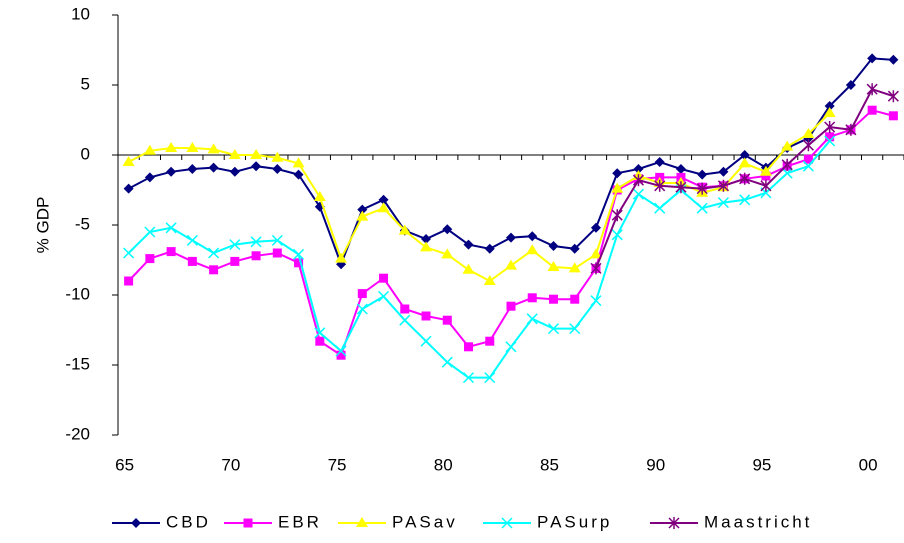  I want to click on legend-item: CBD, so click(161, 521).